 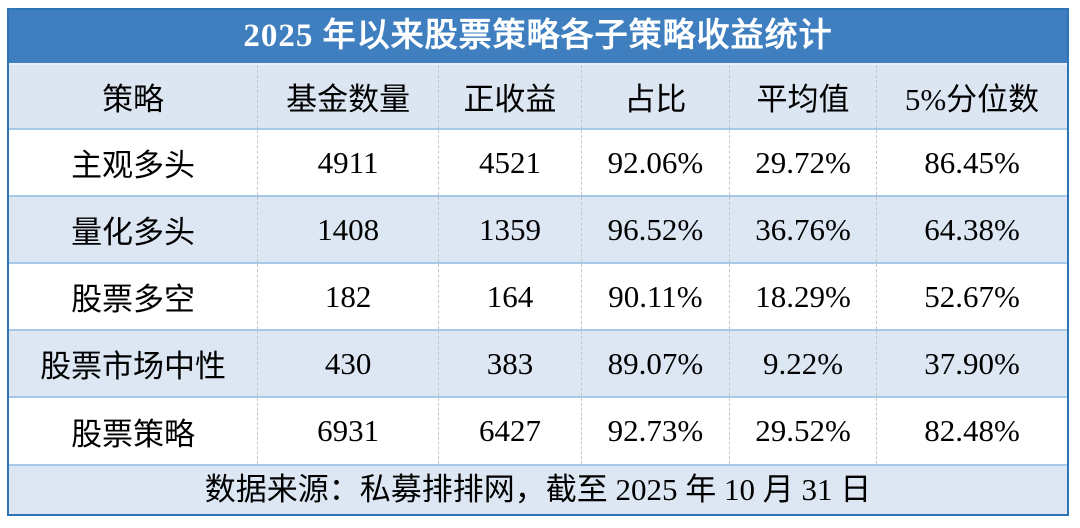 I want to click on table-cell: 18.29%, so click(x=802, y=296).